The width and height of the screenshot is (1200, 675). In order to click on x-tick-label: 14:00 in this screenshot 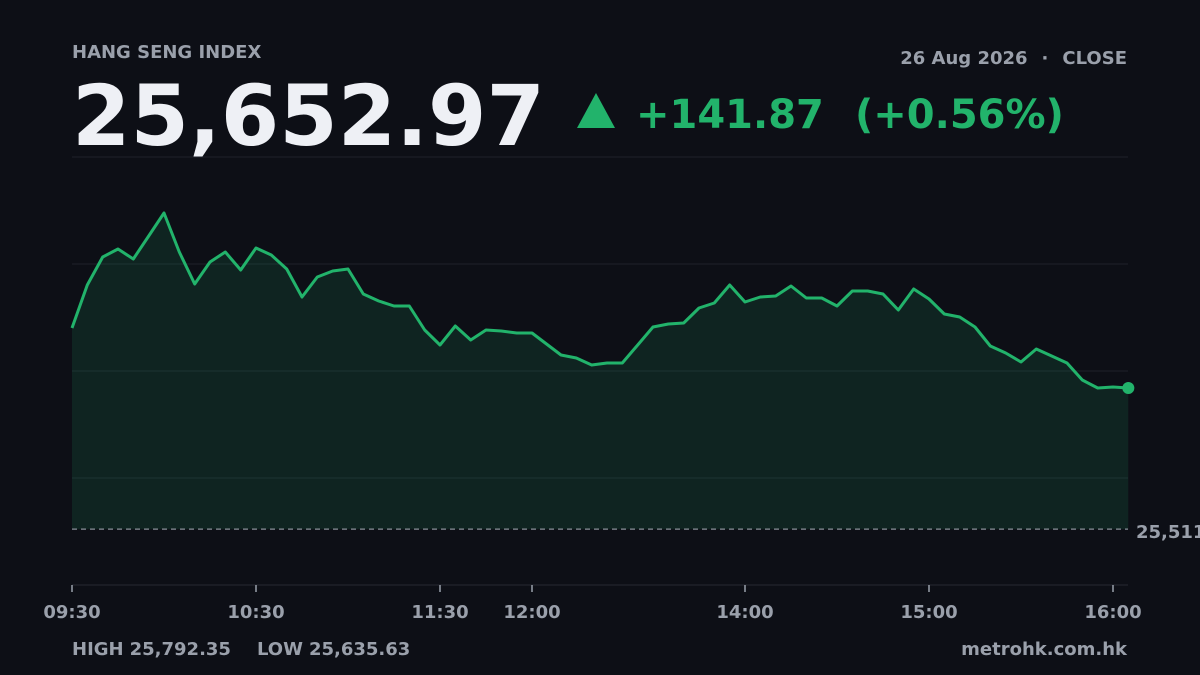, I will do `click(744, 612)`.